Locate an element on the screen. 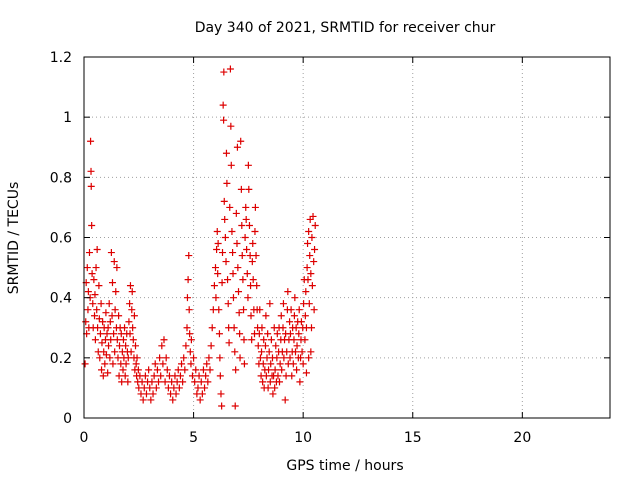  y-axis-label: SRMTID / TECUs is located at coordinates (14, 238).